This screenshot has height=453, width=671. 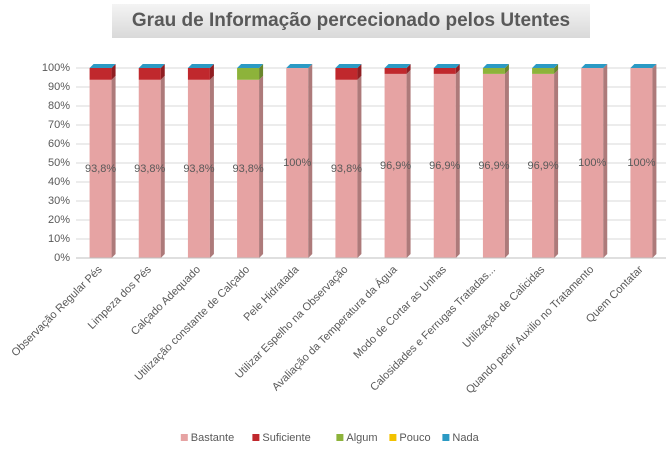 What do you see at coordinates (465, 438) in the screenshot?
I see `legend-label: Nada` at bounding box center [465, 438].